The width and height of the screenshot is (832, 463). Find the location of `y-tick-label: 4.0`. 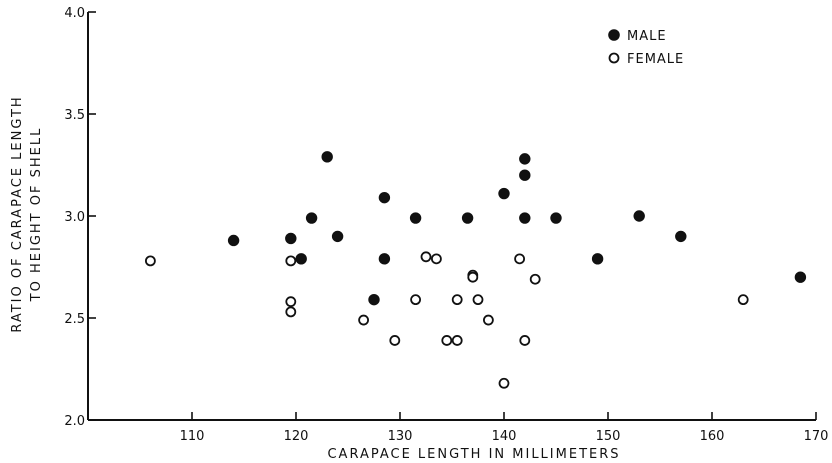

y-tick-label: 4.0 is located at coordinates (74, 13).